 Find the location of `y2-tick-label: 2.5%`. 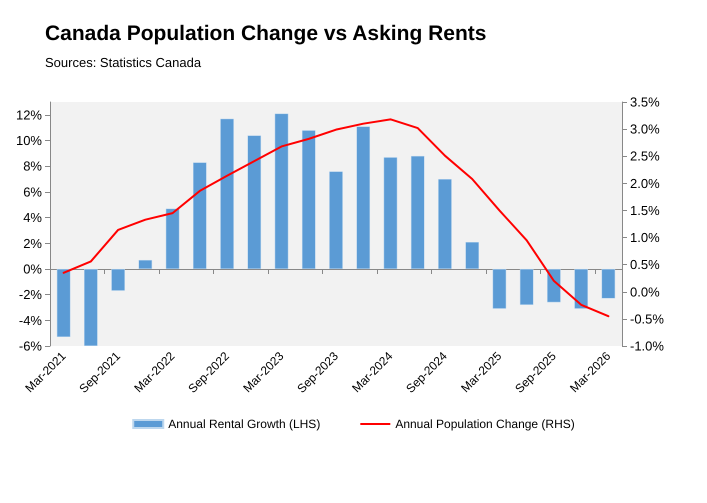

y2-tick-label: 2.5% is located at coordinates (645, 156).